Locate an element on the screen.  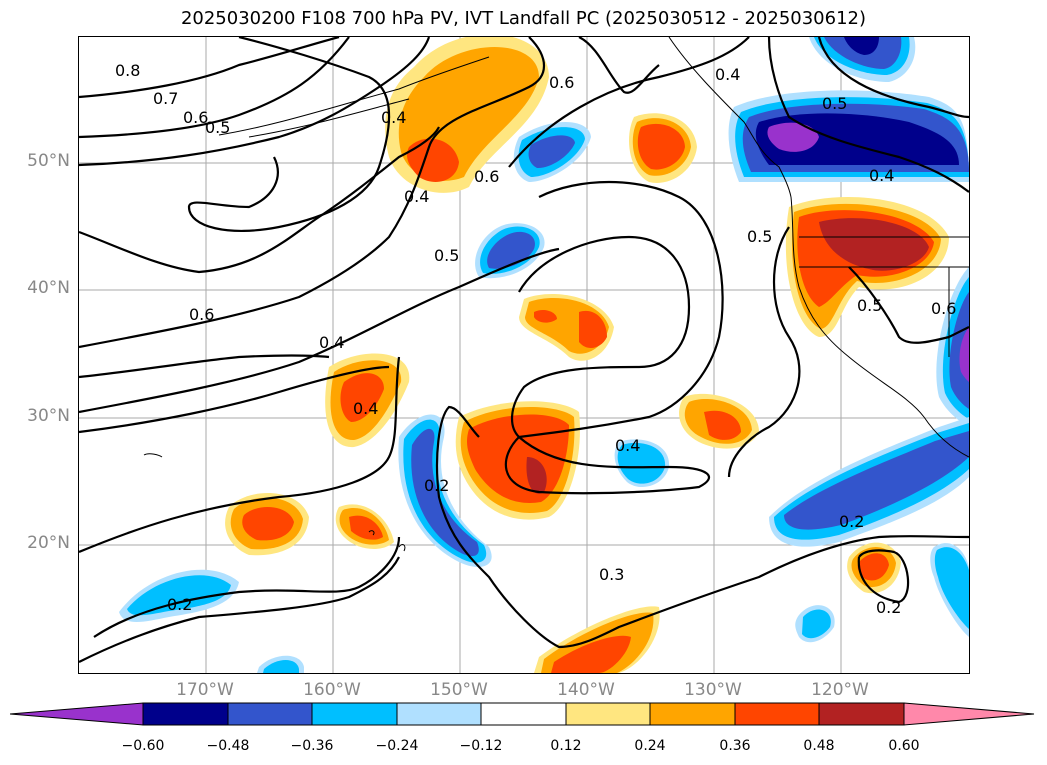
lat-label-40: 40°N is located at coordinates (48, 288).